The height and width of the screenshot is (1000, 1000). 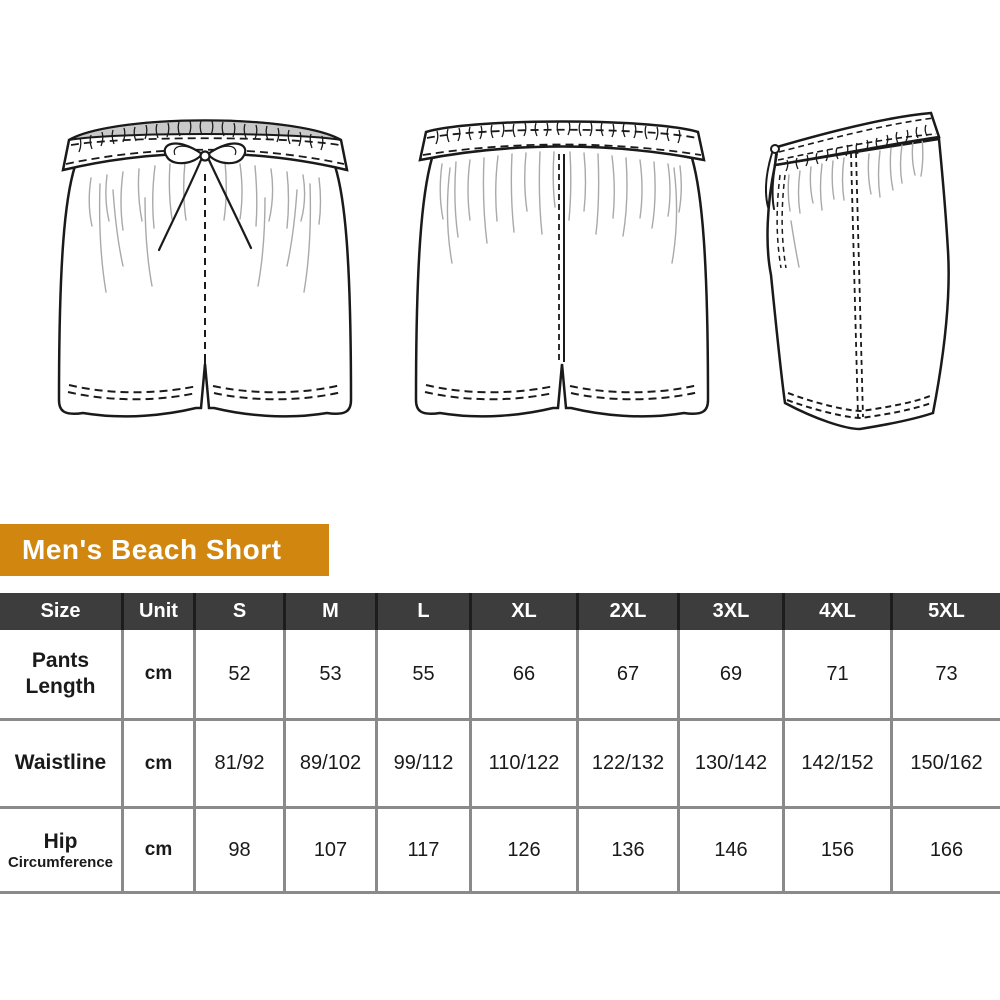 I want to click on side-hem-stitching, so click(x=859, y=406).